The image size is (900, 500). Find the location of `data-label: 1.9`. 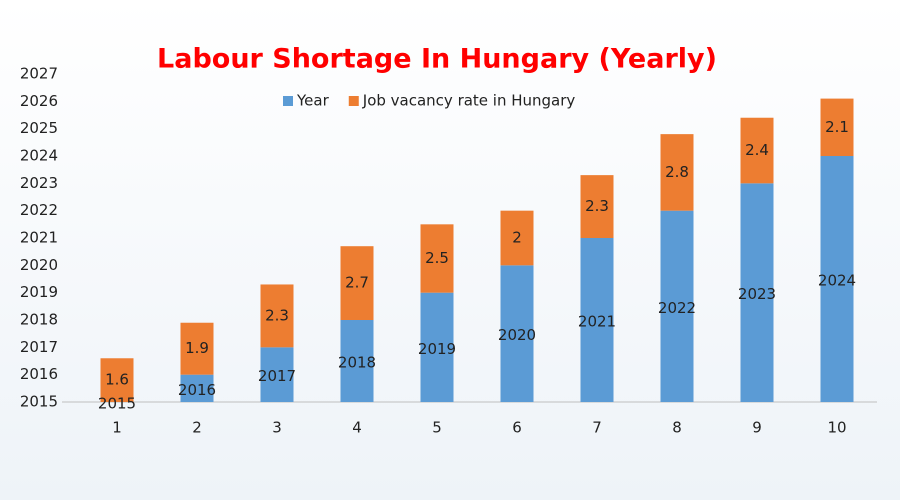

data-label: 1.9 is located at coordinates (197, 348).